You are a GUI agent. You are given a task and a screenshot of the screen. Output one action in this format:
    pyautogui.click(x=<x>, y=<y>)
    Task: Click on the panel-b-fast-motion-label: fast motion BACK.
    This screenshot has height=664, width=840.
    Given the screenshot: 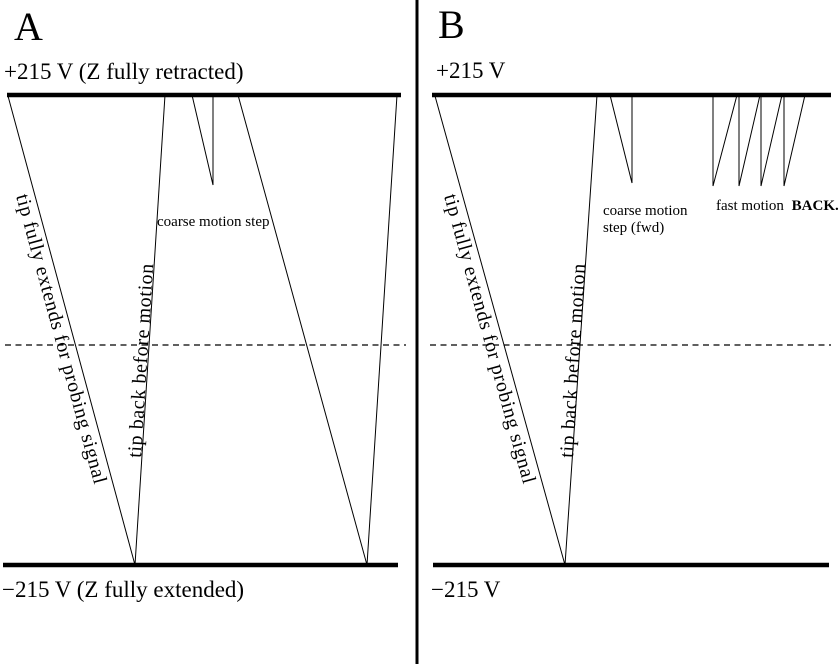 What is the action you would take?
    pyautogui.click(x=777, y=206)
    